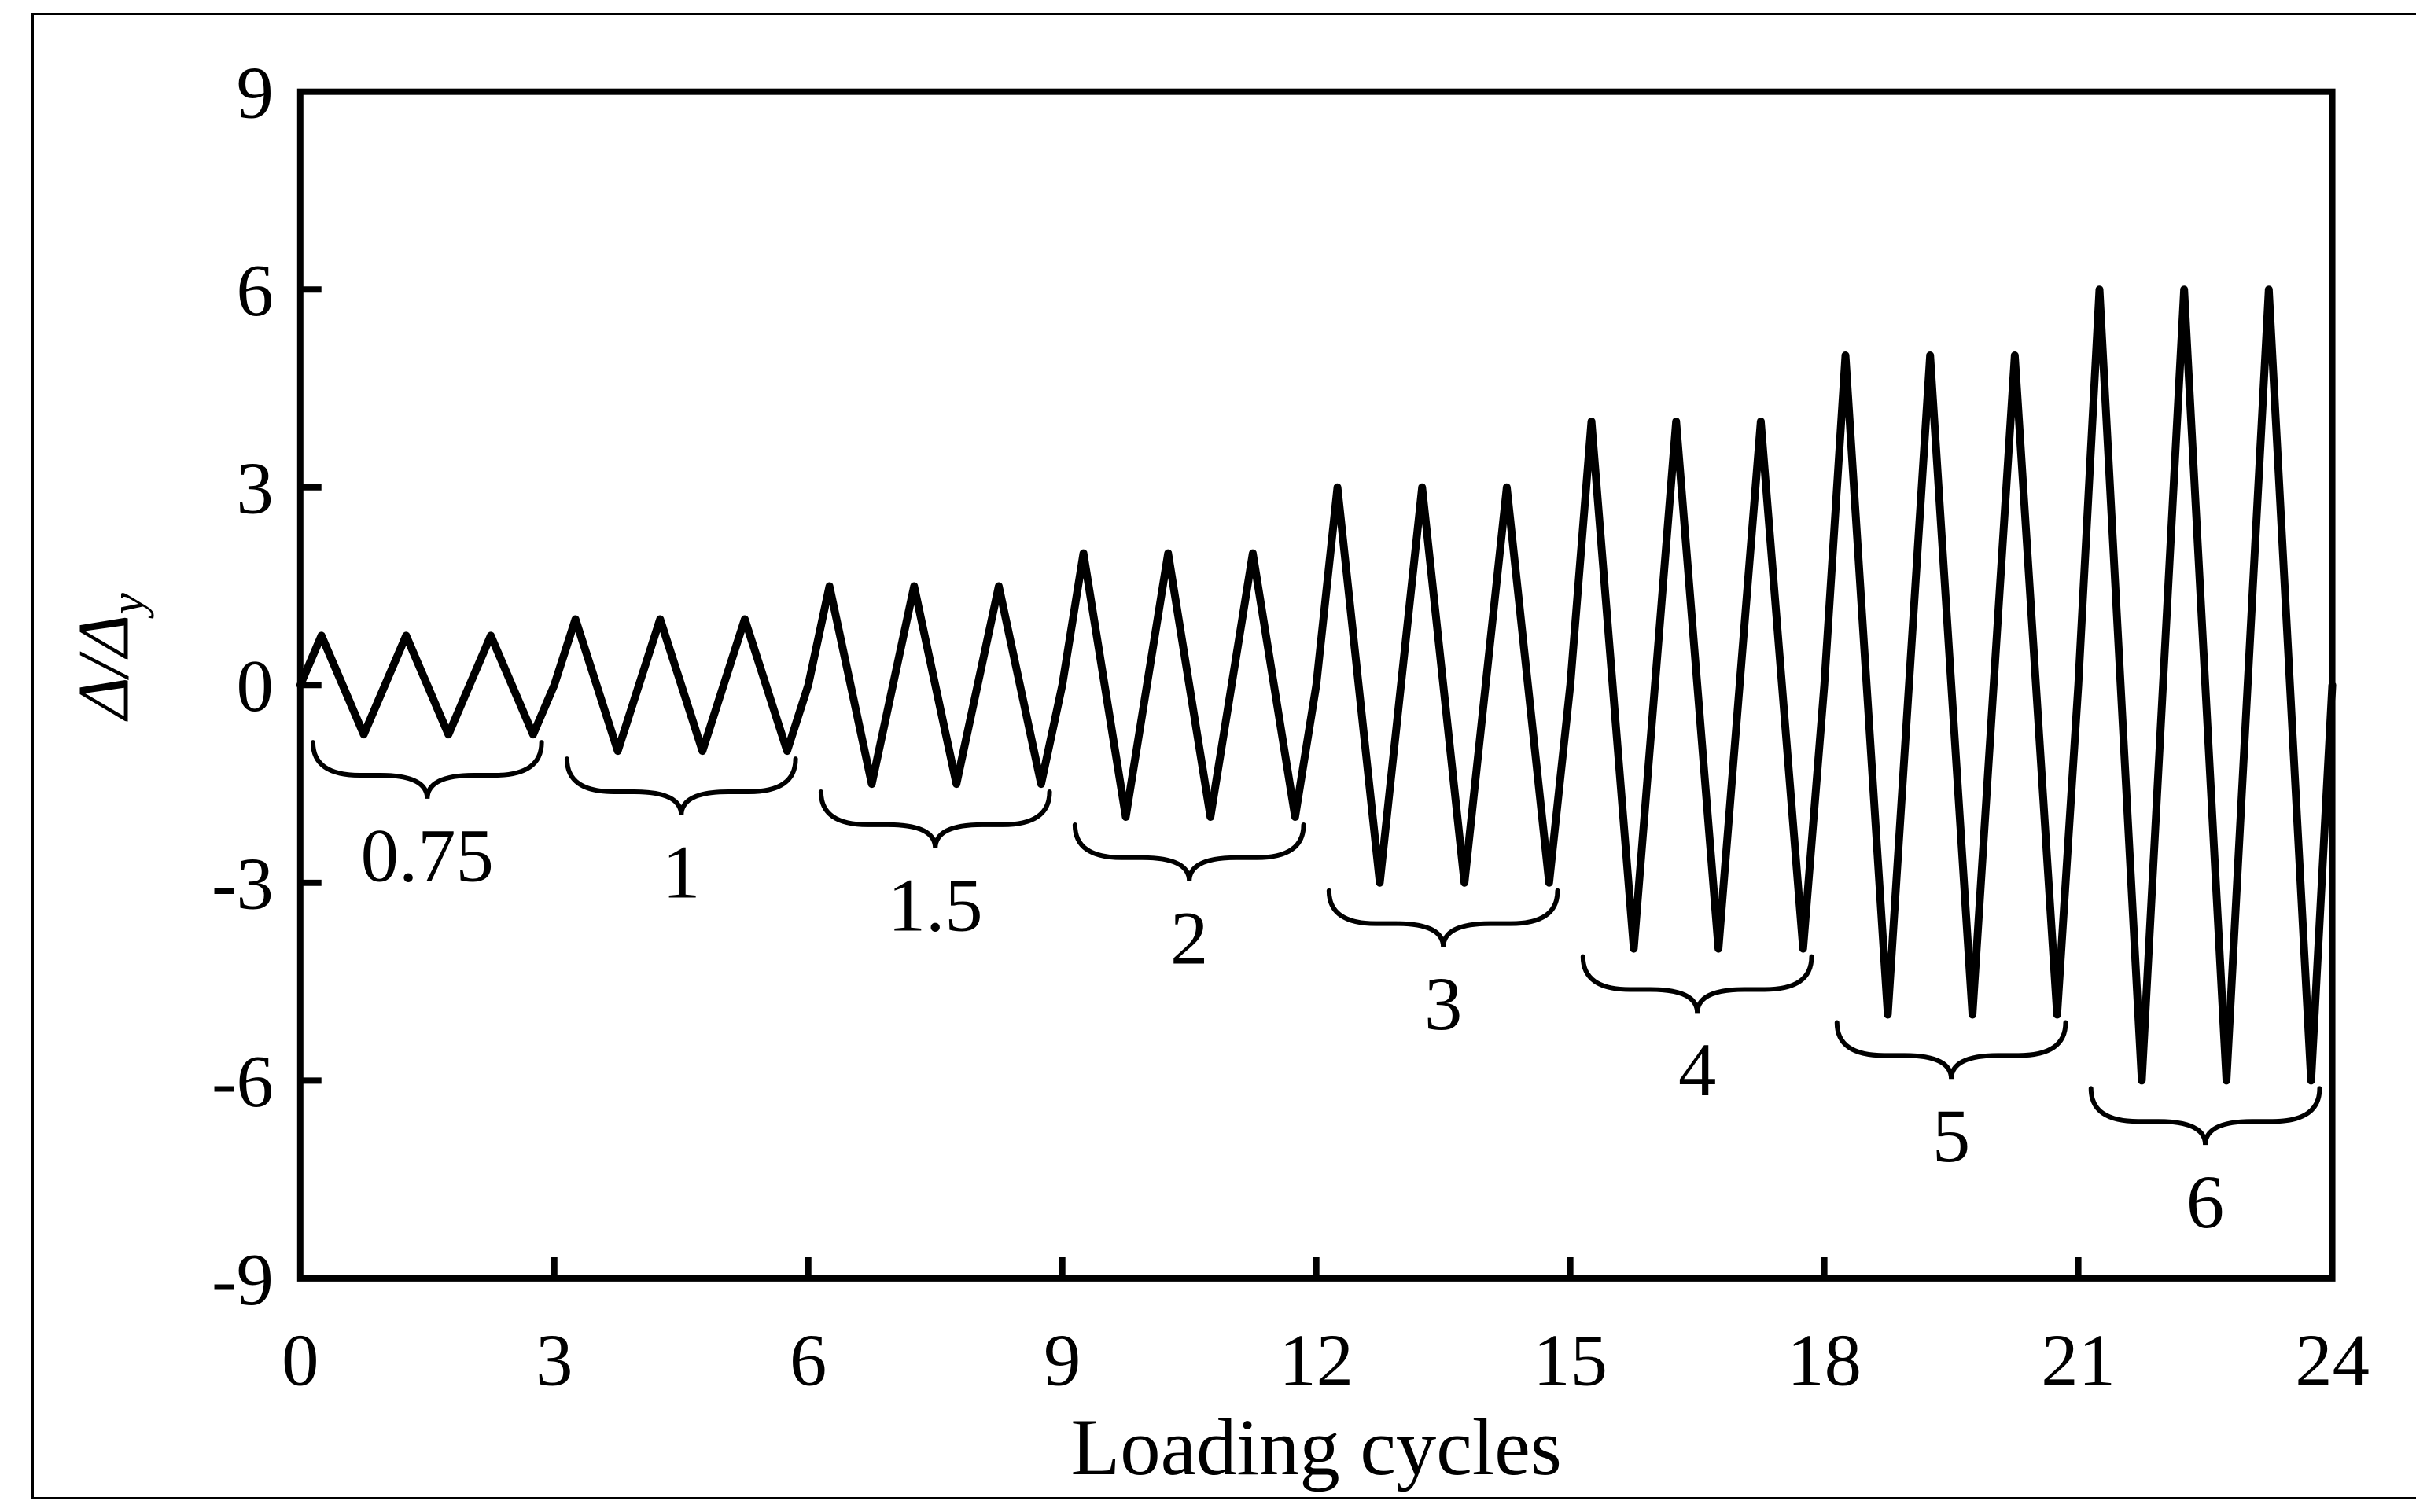 The image size is (2416, 1512). What do you see at coordinates (243, 884) in the screenshot?
I see `y-tick-label: -3` at bounding box center [243, 884].